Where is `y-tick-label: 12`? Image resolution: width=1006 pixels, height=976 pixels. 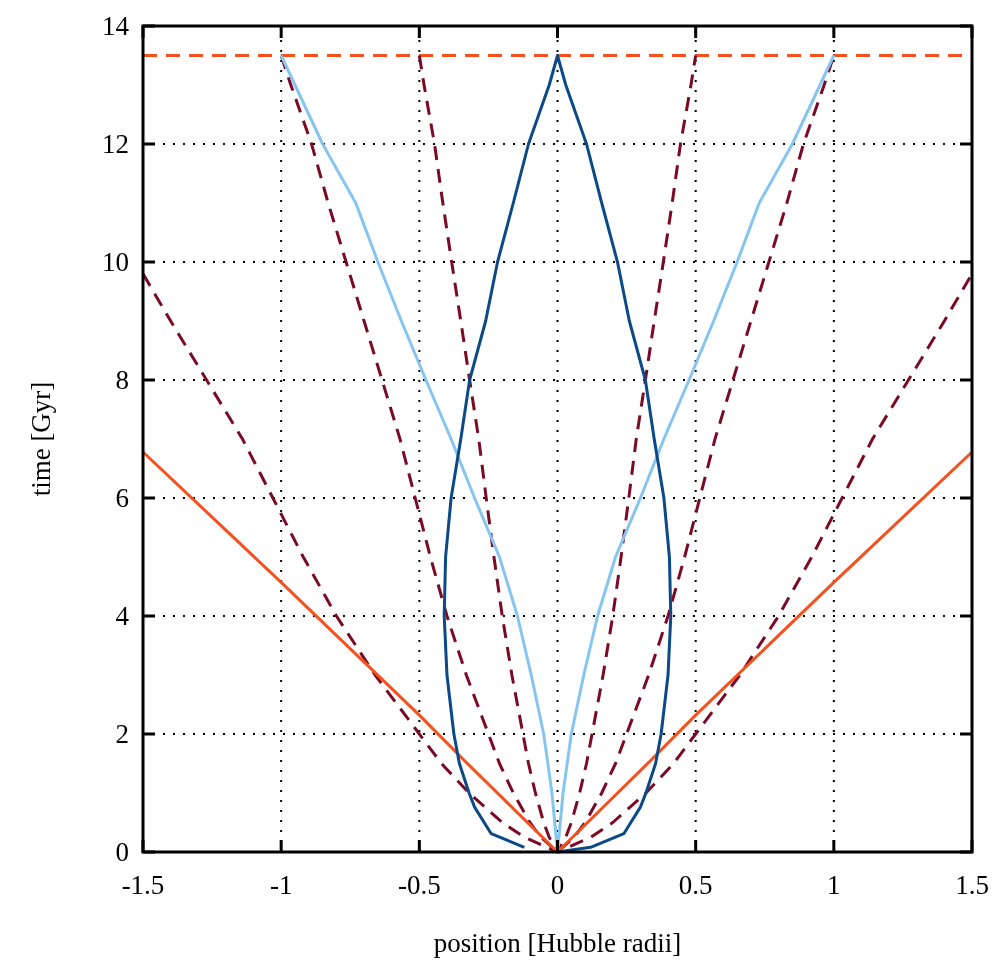
y-tick-label: 12 is located at coordinates (115, 144).